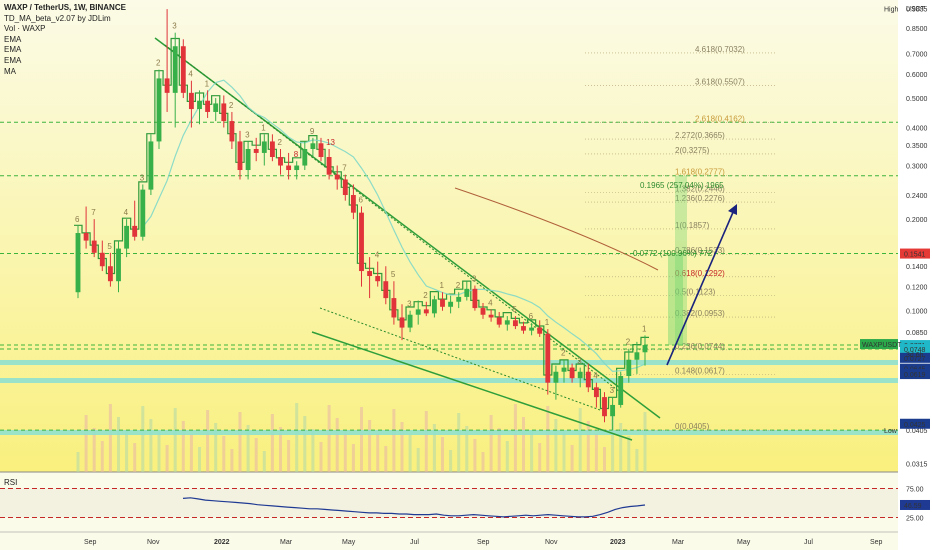  What do you see at coordinates (682, 185) in the screenshot?
I see `target-label-upper: 0.1965 (257.04%) 1965` at bounding box center [682, 185].